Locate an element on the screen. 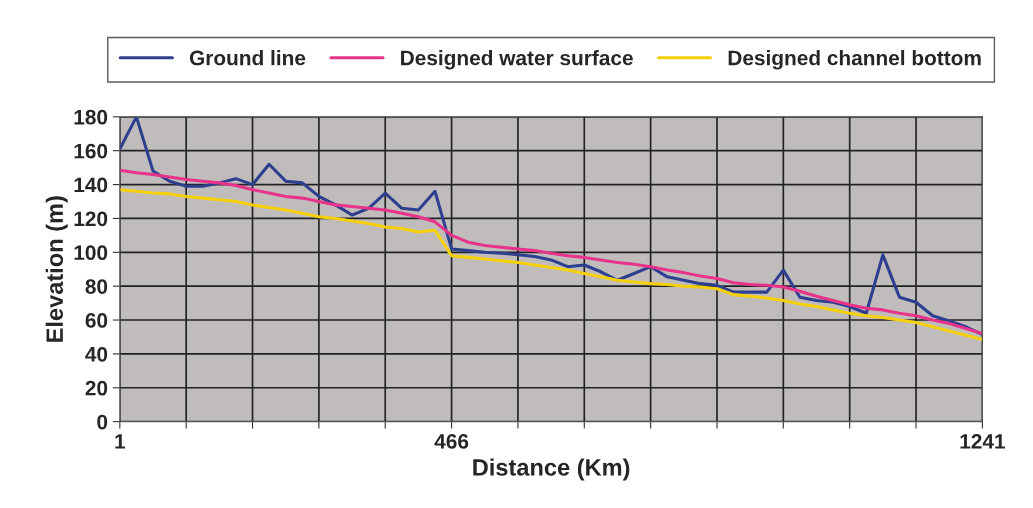 The image size is (1033, 508). x-tick-label: 1 is located at coordinates (120, 441).